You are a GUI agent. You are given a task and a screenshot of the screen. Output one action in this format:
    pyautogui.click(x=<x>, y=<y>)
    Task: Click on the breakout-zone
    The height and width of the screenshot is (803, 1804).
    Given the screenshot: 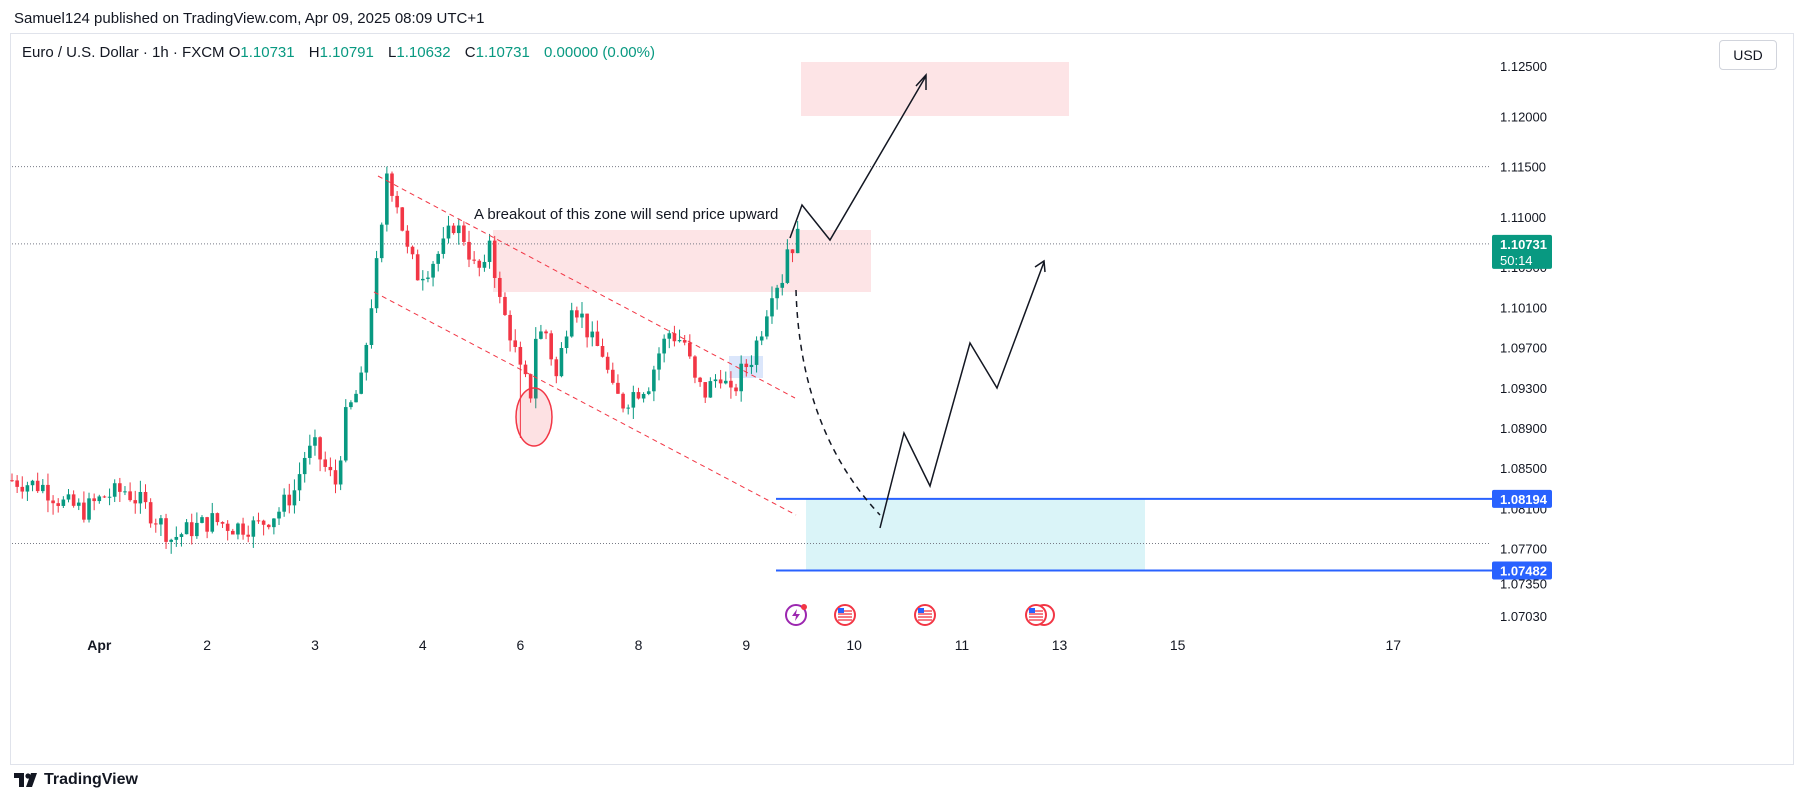 What is the action you would take?
    pyautogui.click(x=682, y=261)
    